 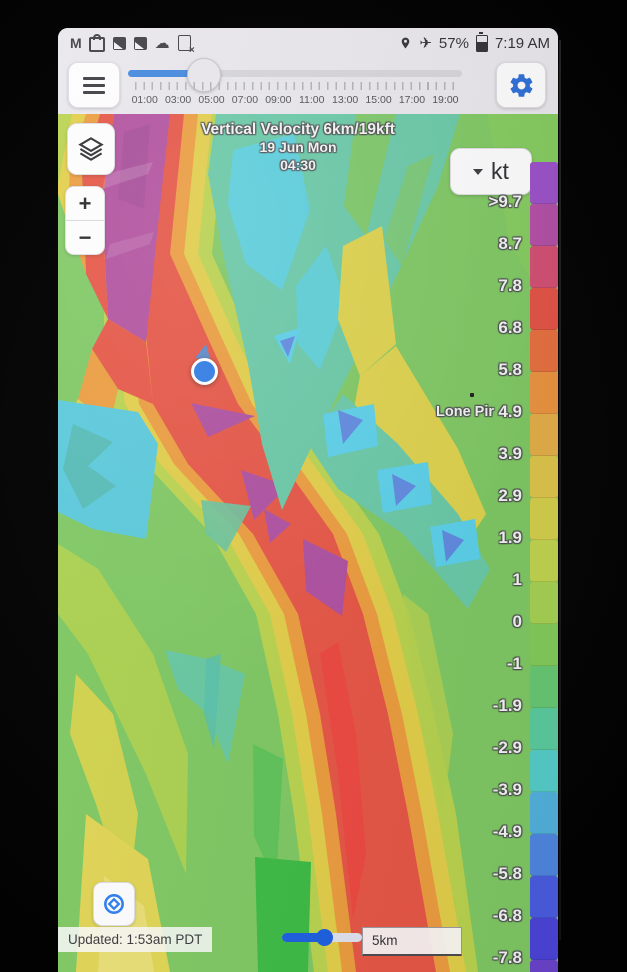 I want to click on opacity-slider, so click(x=322, y=937).